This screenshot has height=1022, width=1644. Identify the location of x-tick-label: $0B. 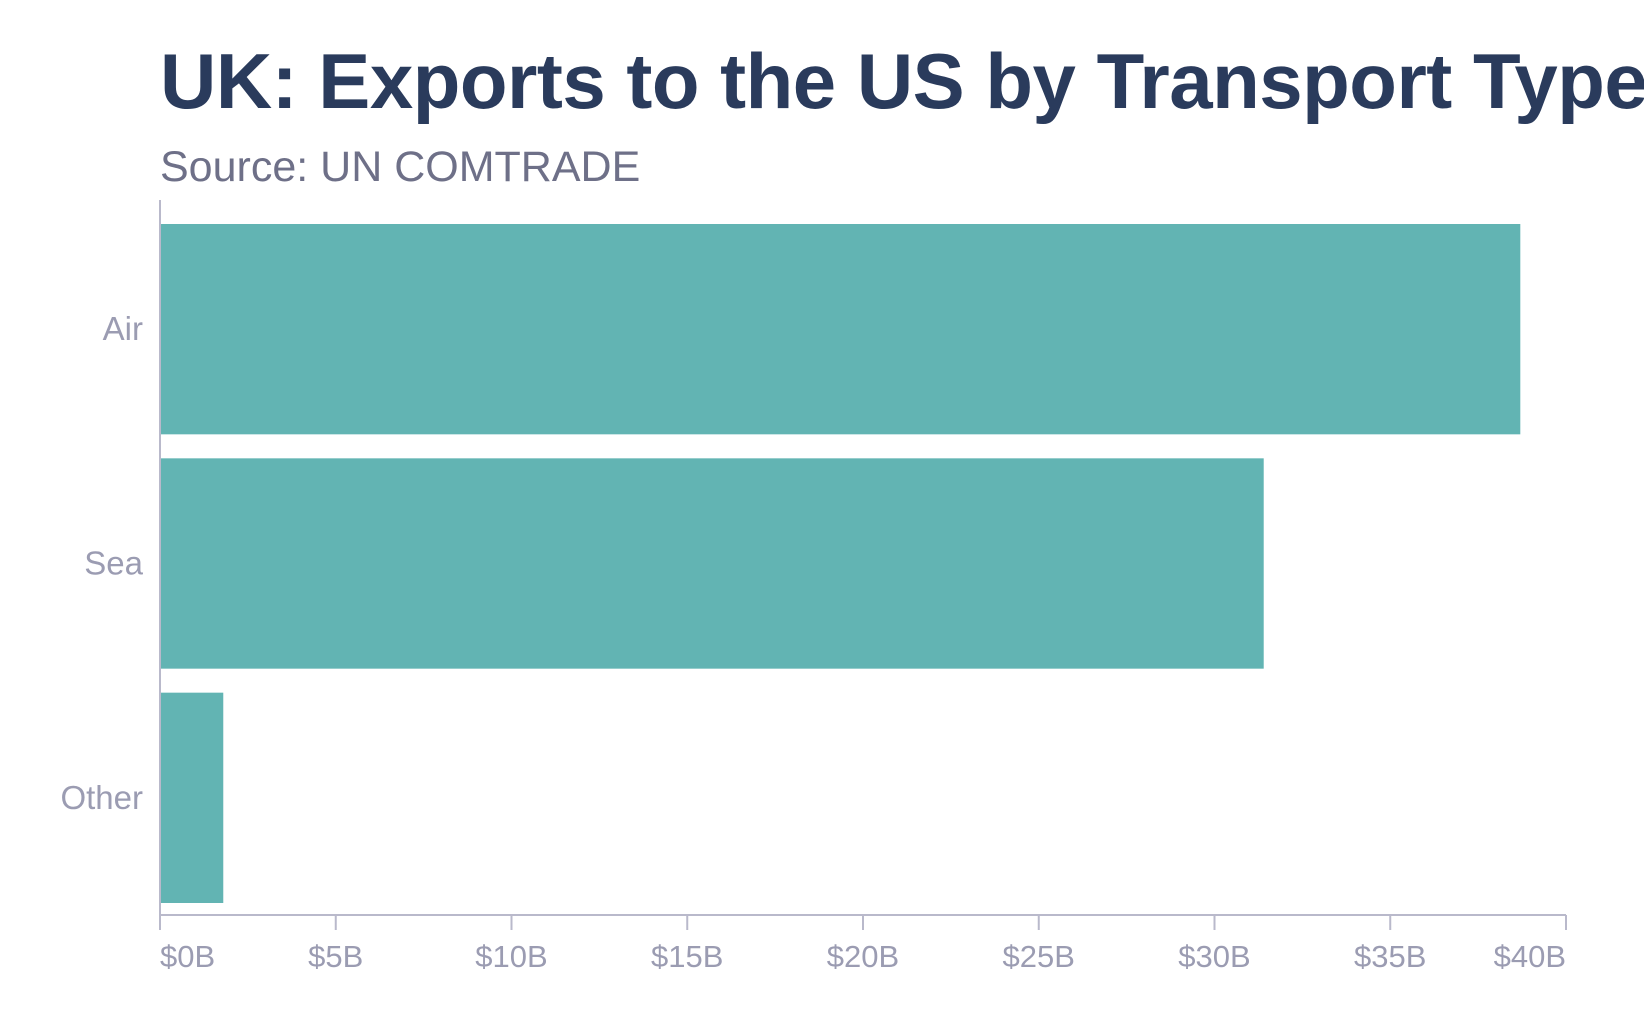
(187, 956).